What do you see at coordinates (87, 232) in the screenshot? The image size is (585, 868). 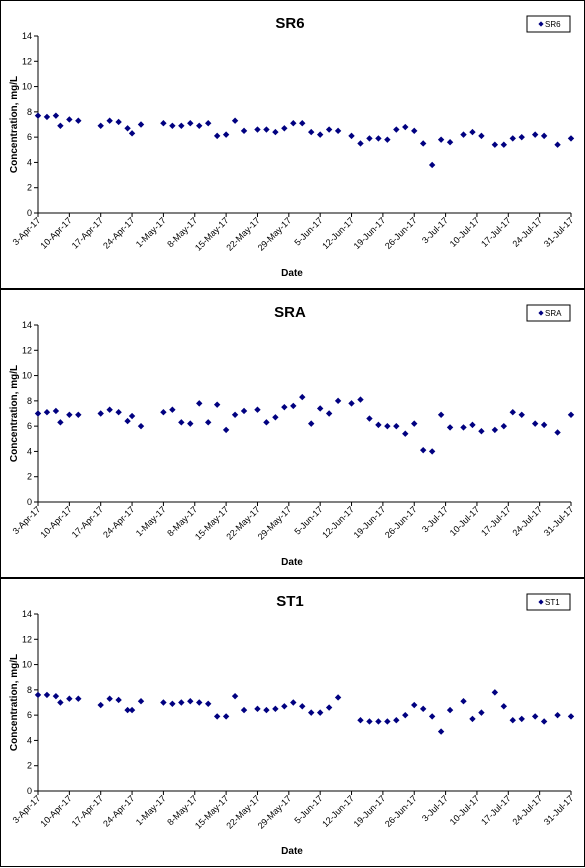 I see `x-tick-label: 17-Apr-17` at bounding box center [87, 232].